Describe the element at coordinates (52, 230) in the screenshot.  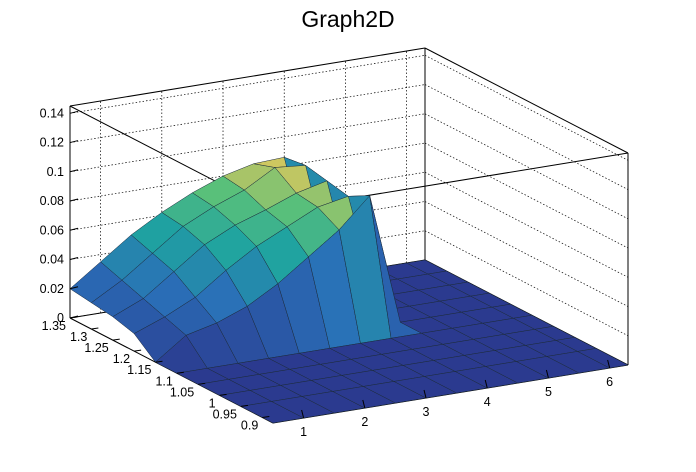
I see `z-tick-label: 0.06` at that location.